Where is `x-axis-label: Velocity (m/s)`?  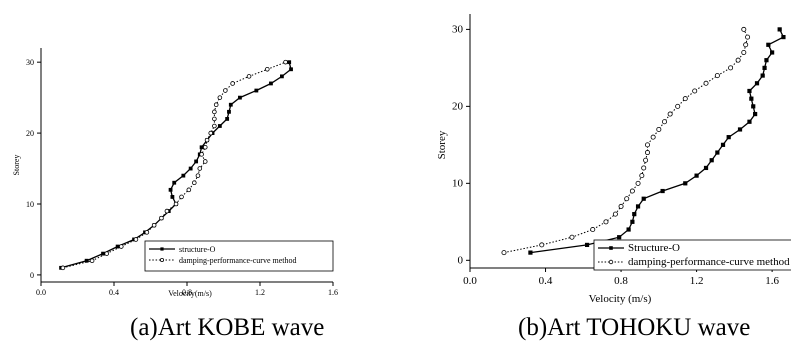
x-axis-label: Velocity (m/s) is located at coordinates (620, 299).